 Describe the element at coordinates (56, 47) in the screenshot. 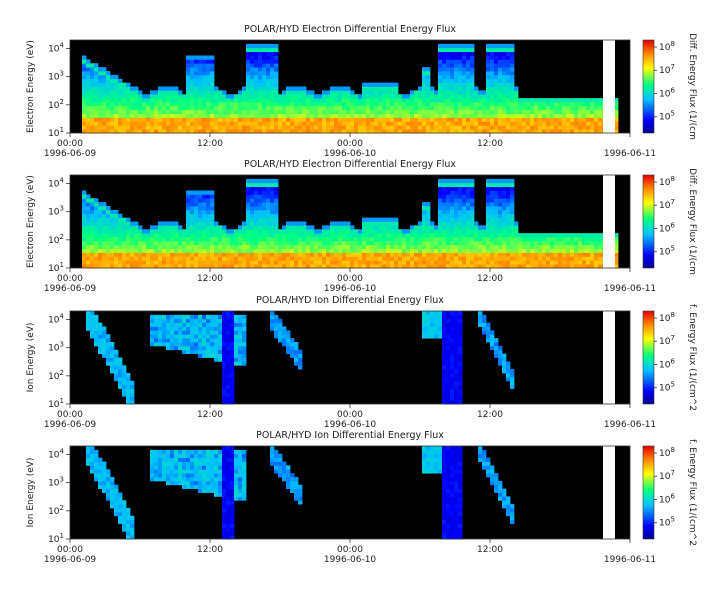

I see `y-tick-label: 10⁴` at that location.